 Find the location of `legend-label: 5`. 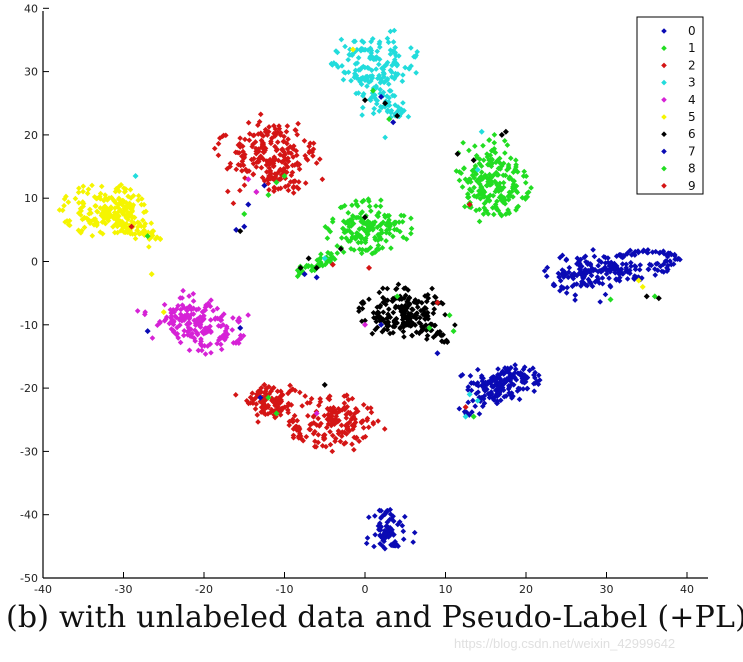

legend-label: 5 is located at coordinates (692, 117).